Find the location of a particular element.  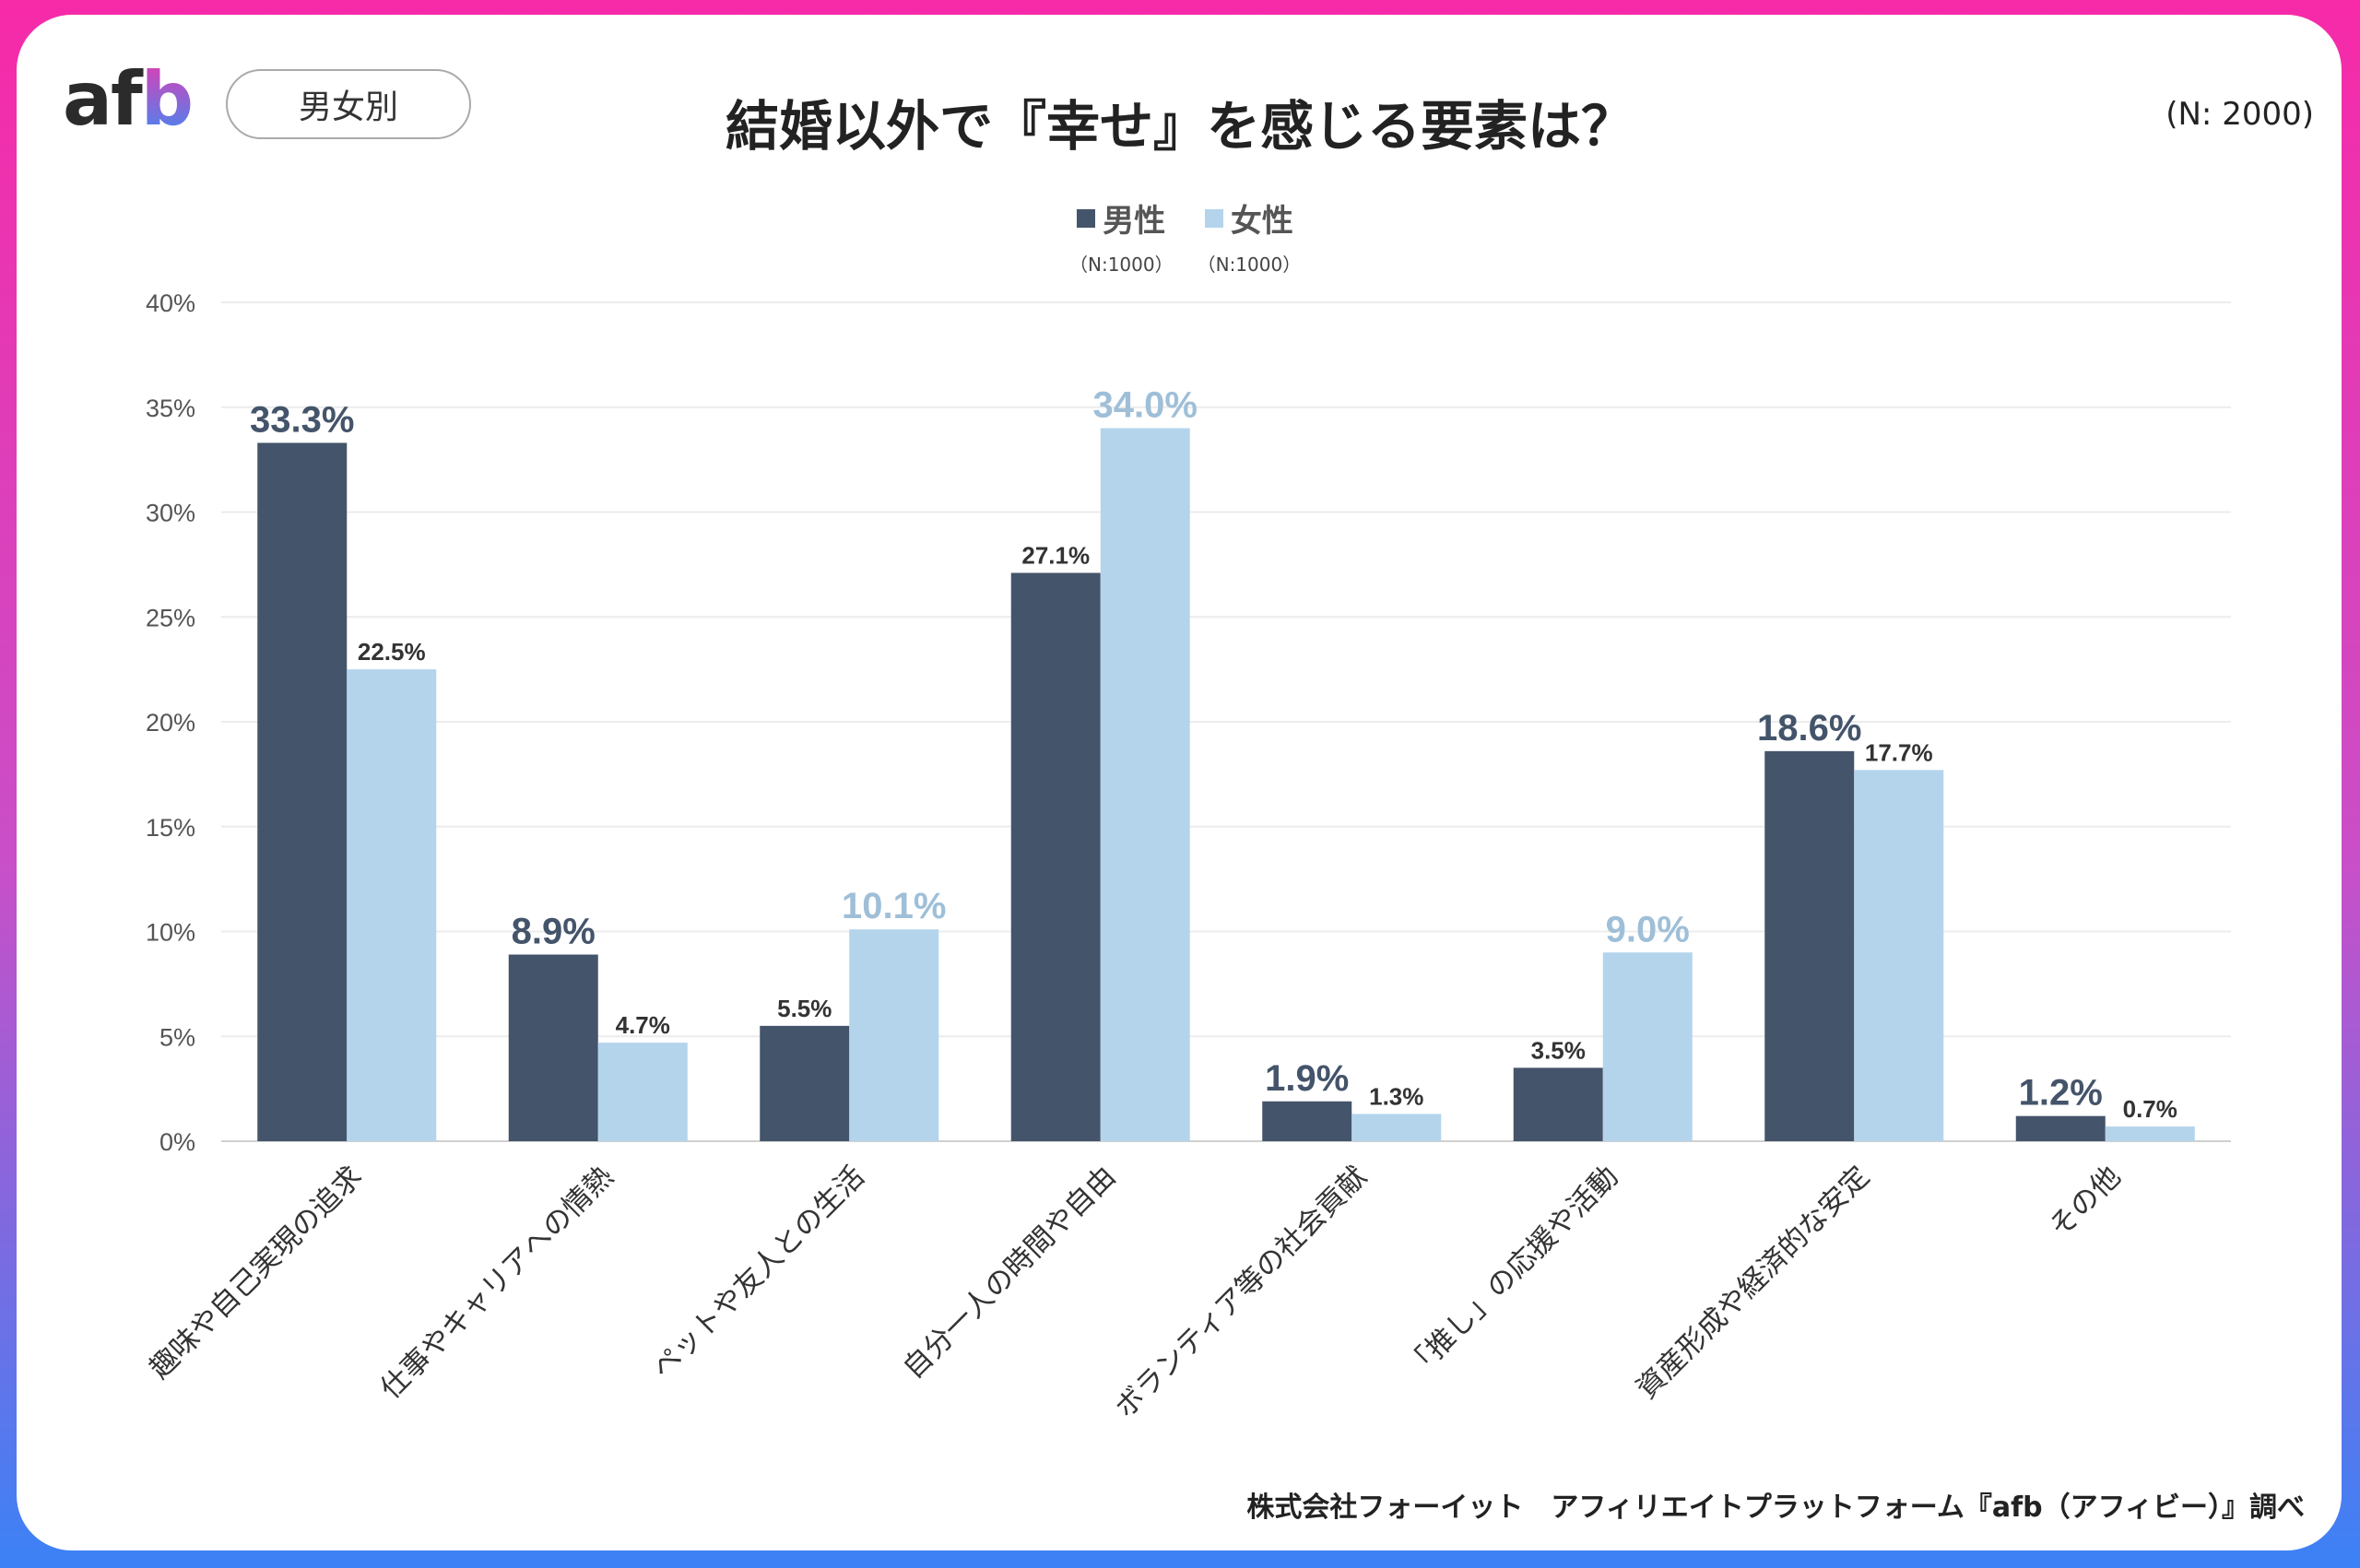

data-label-female: 0.7% is located at coordinates (2150, 1109).